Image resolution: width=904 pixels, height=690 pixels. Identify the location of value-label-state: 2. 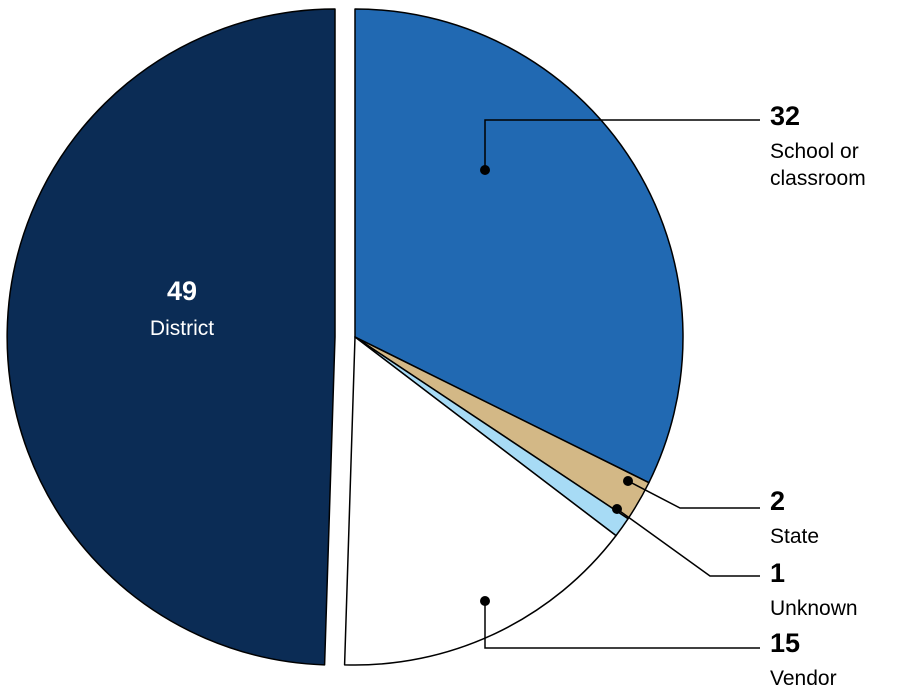
(777, 501).